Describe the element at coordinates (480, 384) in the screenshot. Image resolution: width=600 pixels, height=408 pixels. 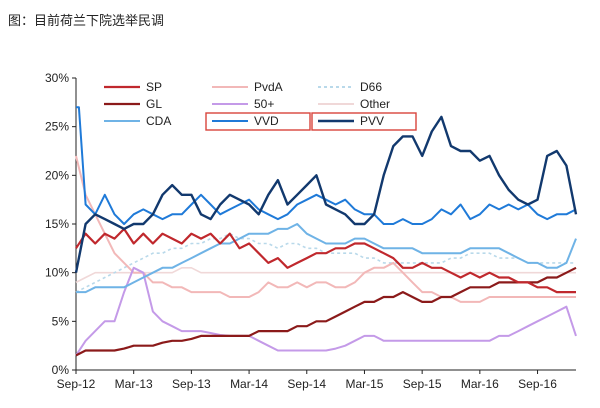
I see `x-tick-label: Mar-16` at that location.